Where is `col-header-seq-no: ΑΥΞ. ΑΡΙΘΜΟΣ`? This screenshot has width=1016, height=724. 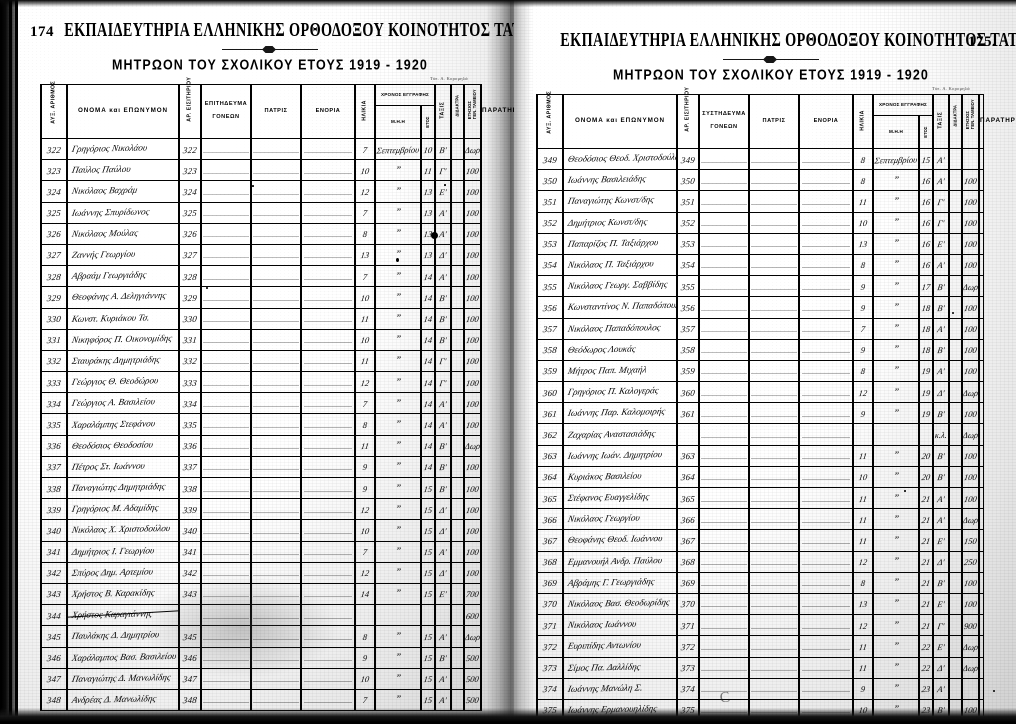 col-header-seq-no: ΑΥΞ. ΑΡΙΘΜΟΣ is located at coordinates (54, 110).